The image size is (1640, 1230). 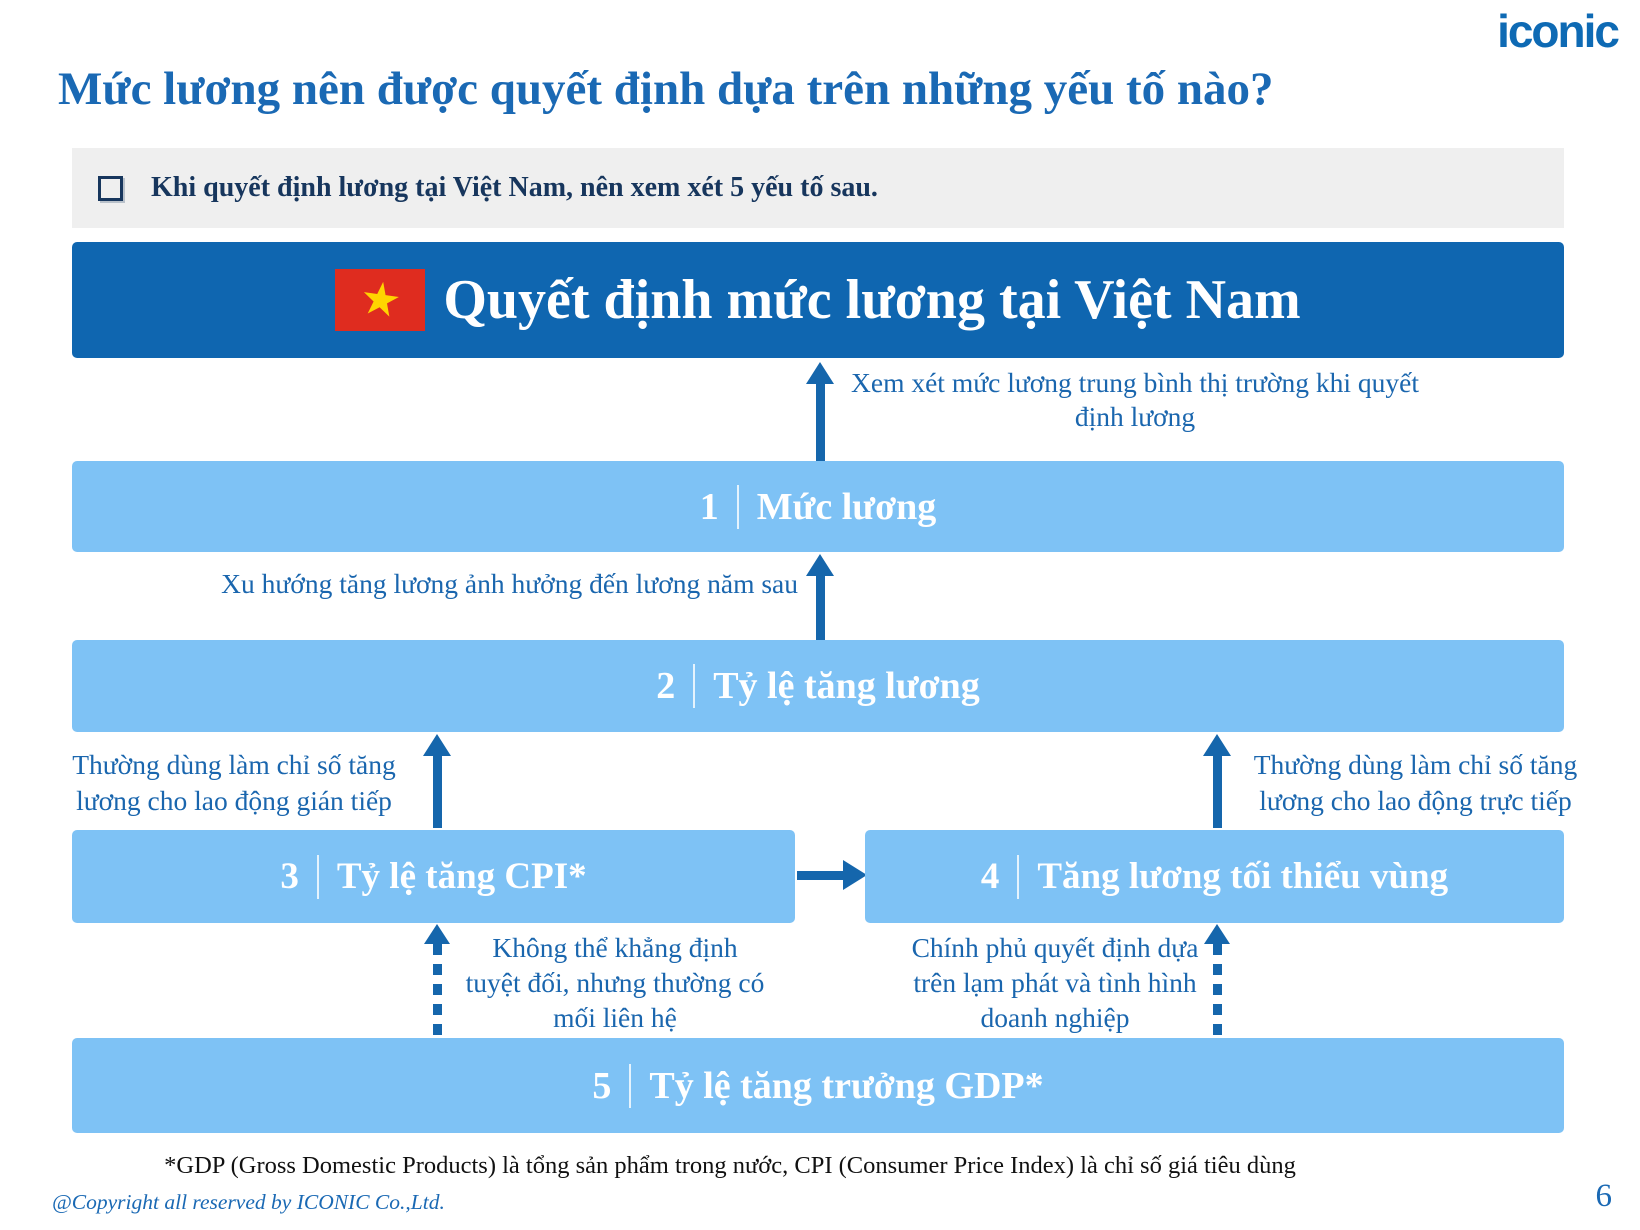 I want to click on factor-label: Tỷ lệ tăng lương, so click(x=846, y=686).